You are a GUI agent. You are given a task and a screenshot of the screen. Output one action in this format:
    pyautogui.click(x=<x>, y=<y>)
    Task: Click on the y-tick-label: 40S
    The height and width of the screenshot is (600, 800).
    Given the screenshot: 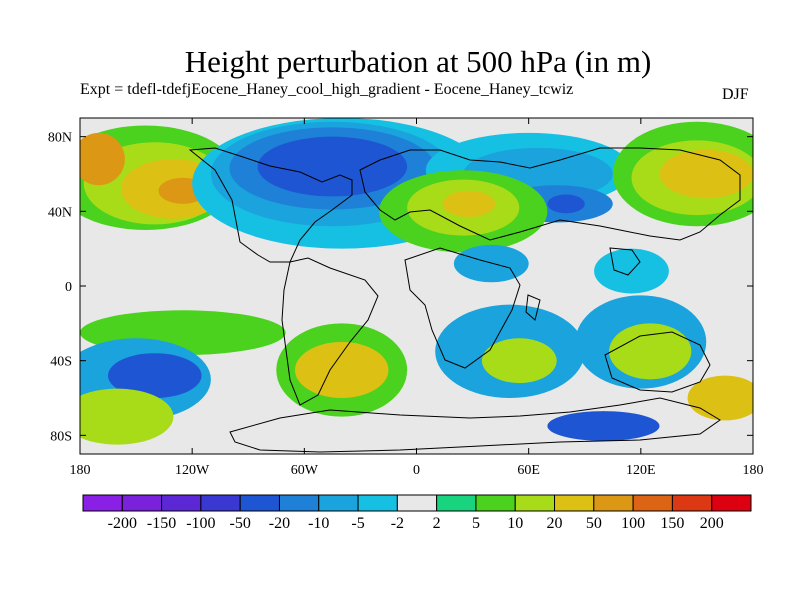 What is the action you would take?
    pyautogui.click(x=61, y=362)
    